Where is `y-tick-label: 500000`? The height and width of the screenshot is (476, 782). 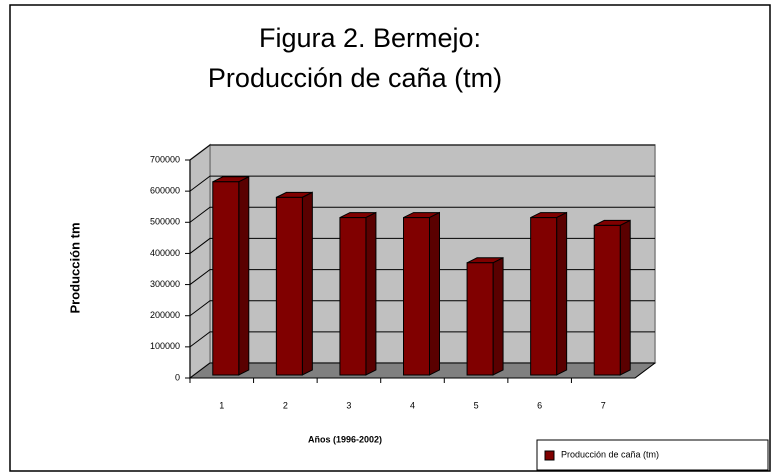 y-tick-label: 500000 is located at coordinates (165, 222).